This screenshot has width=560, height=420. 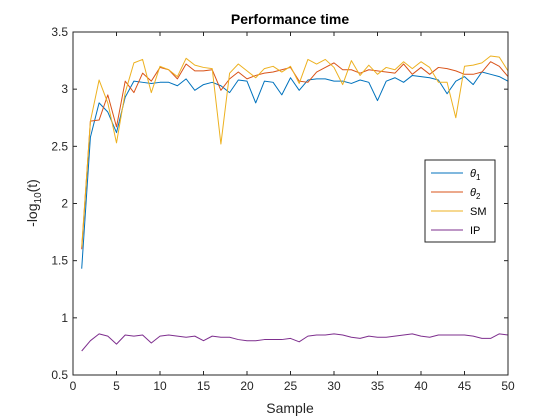 I want to click on y-tick-label: 1, so click(x=64, y=318).